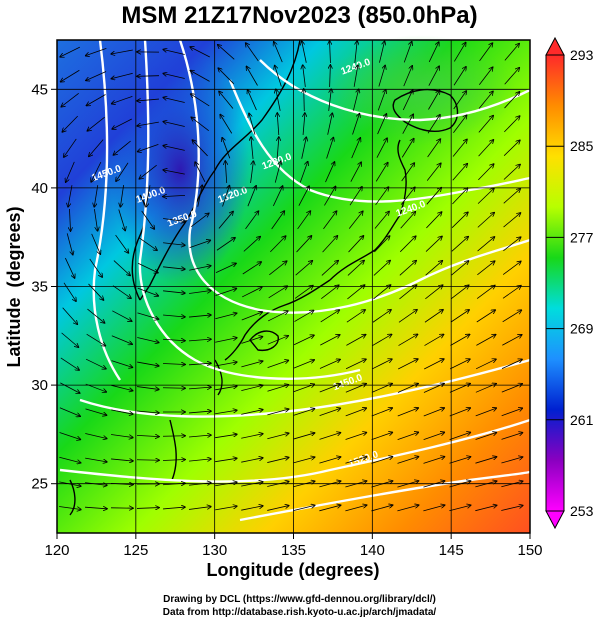 This screenshot has height=625, width=599. Describe the element at coordinates (293, 550) in the screenshot. I see `x-tick-label: 135` at that location.